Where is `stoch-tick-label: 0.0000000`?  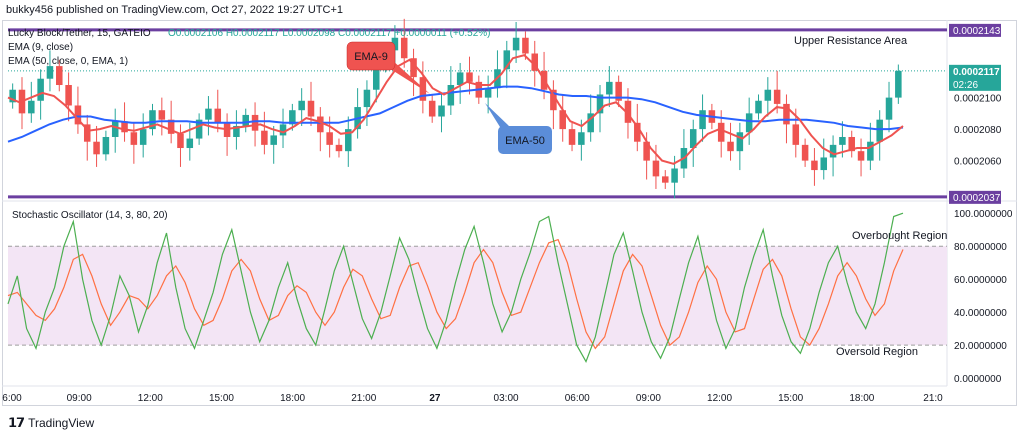
stoch-tick-label: 0.0000000 is located at coordinates (978, 379).